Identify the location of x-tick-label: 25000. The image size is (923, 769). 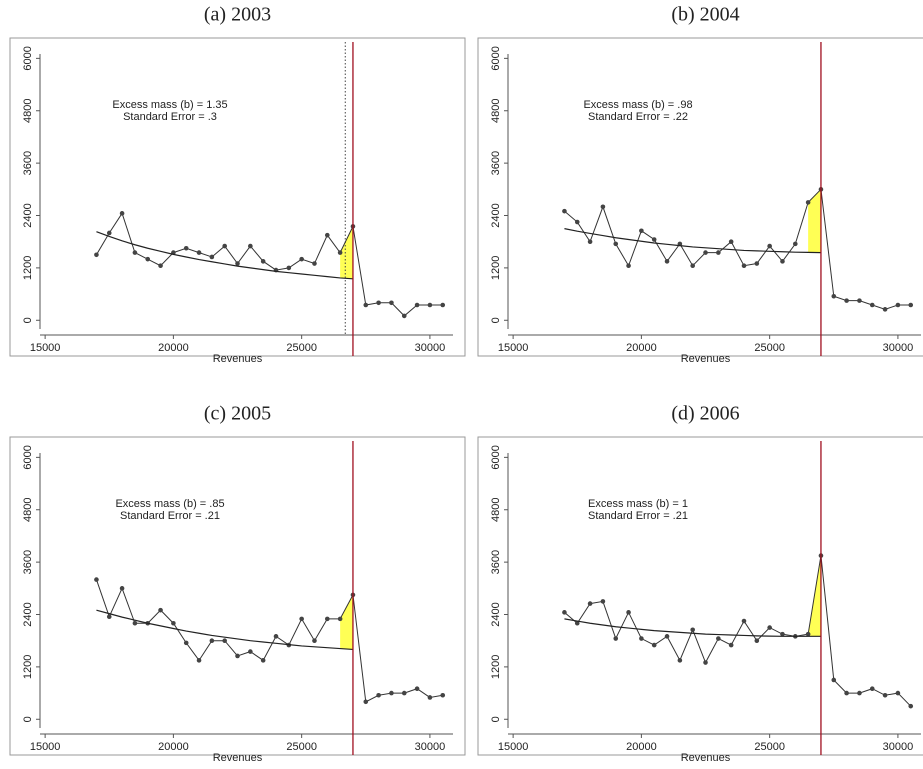
(301, 747).